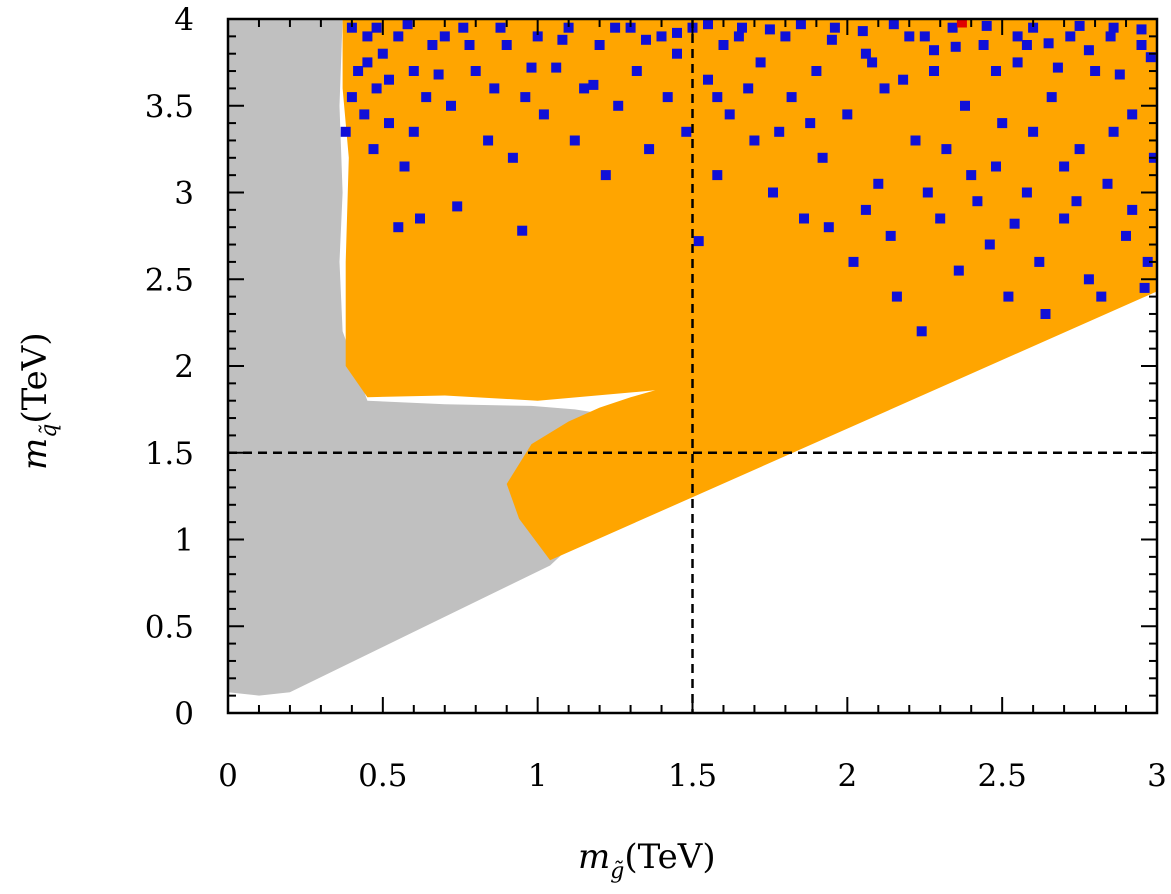 The width and height of the screenshot is (1171, 894). I want to click on y-tick-label: 3.5, so click(169, 107).